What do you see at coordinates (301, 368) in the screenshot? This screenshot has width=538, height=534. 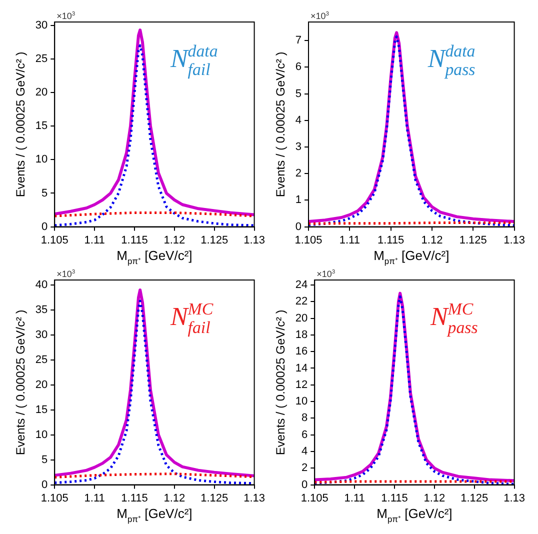 I see `y-tick-label: 14` at bounding box center [301, 368].